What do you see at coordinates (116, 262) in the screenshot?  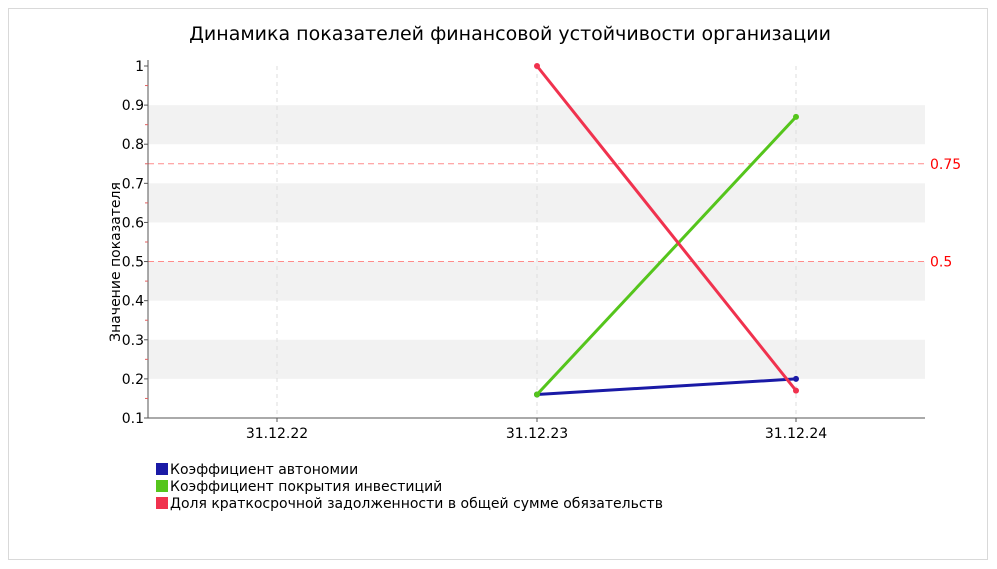 I see `y-axis-label: Значение показателя` at bounding box center [116, 262].